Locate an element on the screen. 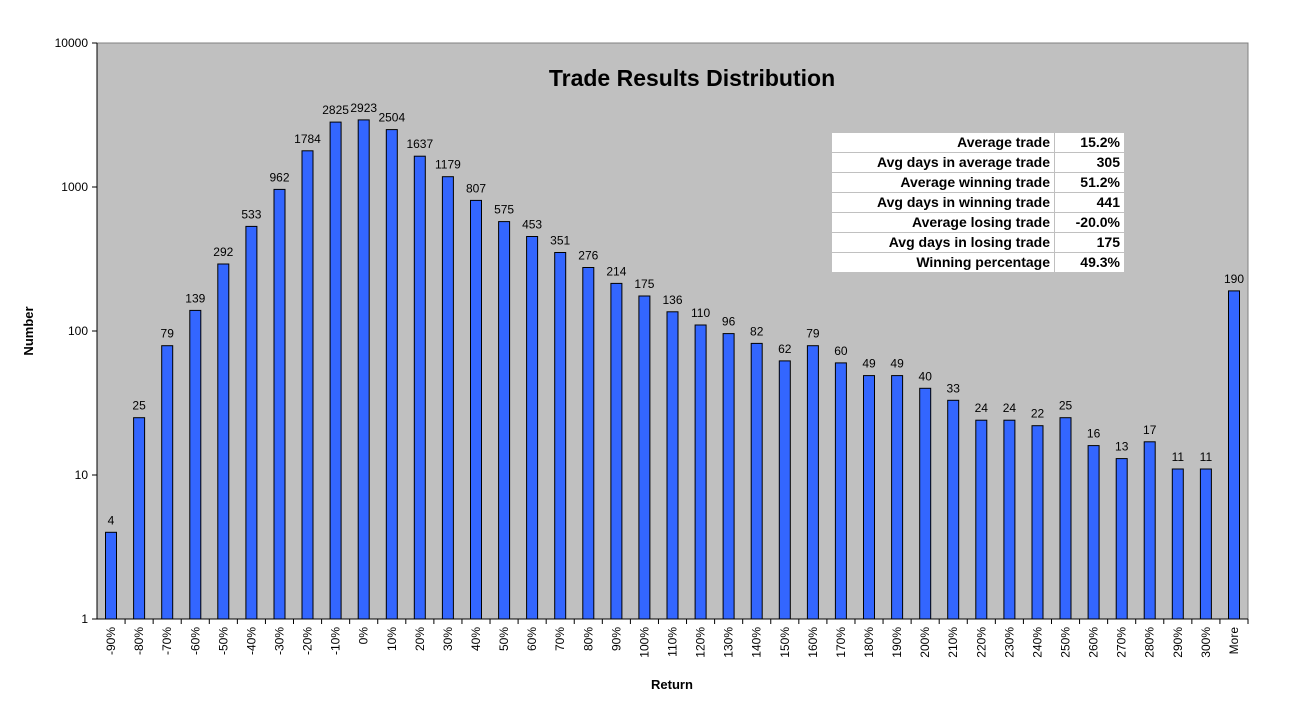 The width and height of the screenshot is (1293, 704). data-label: 17 is located at coordinates (1150, 430).